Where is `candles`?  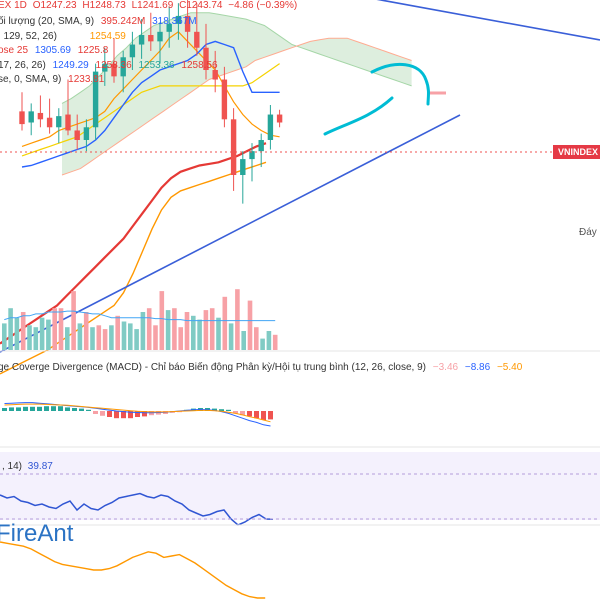
candles is located at coordinates (151, 102).